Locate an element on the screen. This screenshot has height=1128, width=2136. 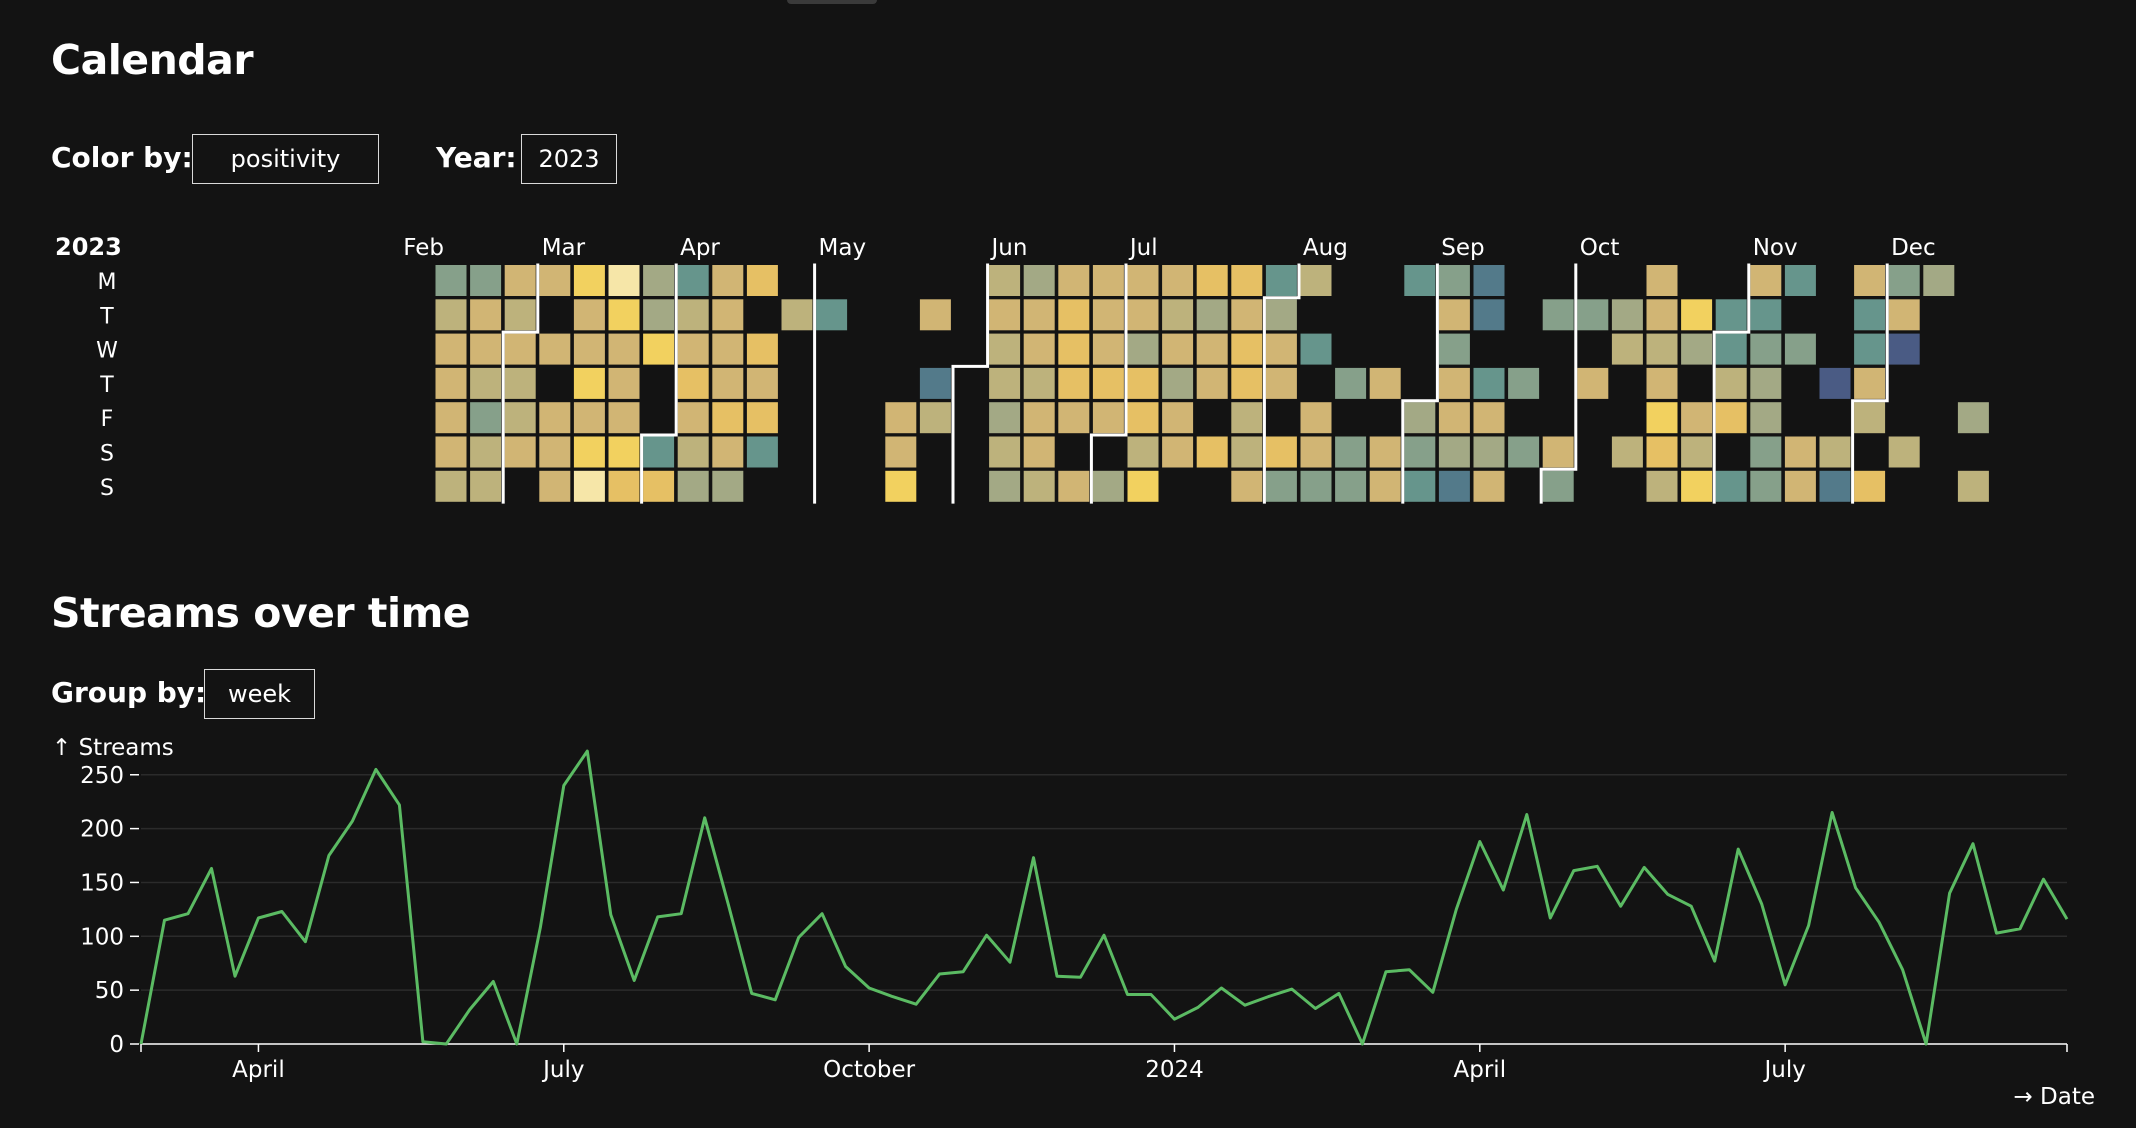
calendar-title: Calendar is located at coordinates (152, 60).